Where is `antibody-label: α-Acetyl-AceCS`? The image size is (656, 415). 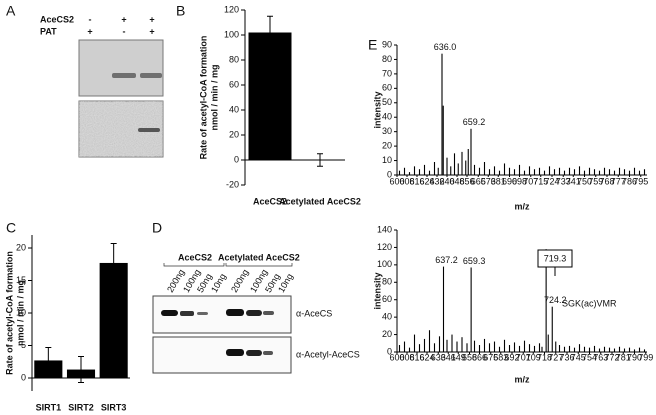
antibody-label: α-Acetyl-AceCS is located at coordinates (328, 354).